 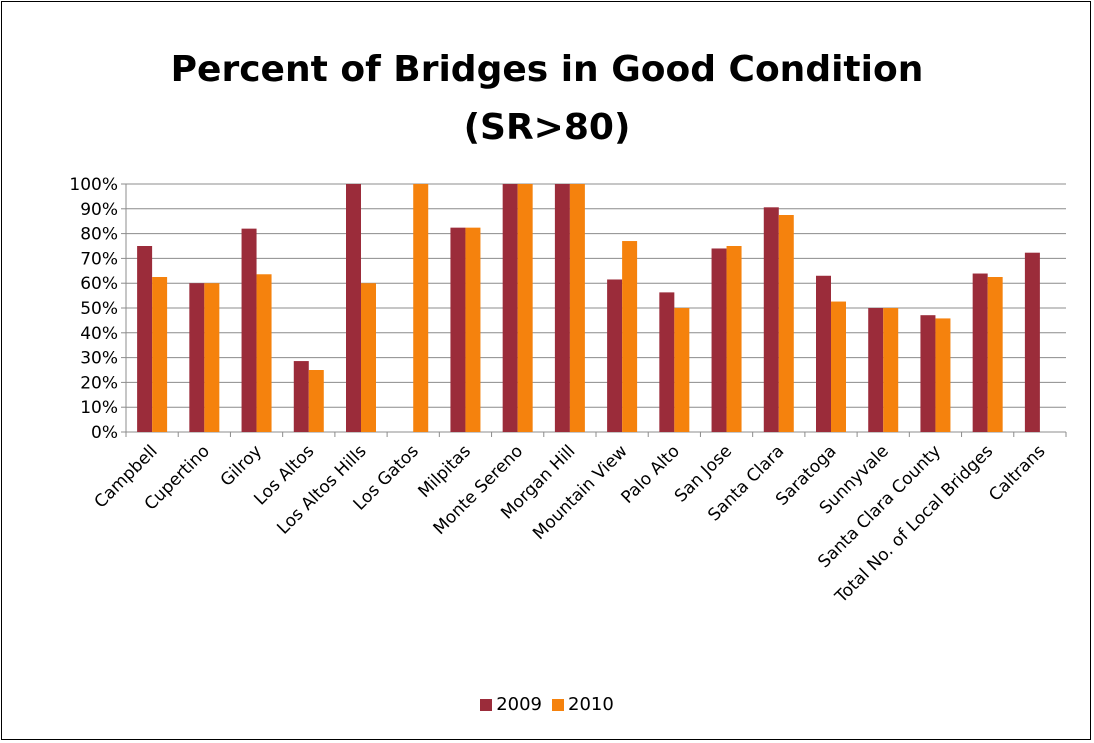 What do you see at coordinates (980, 352) in the screenshot?
I see `bar-2009-total-no-of-local-bridges` at bounding box center [980, 352].